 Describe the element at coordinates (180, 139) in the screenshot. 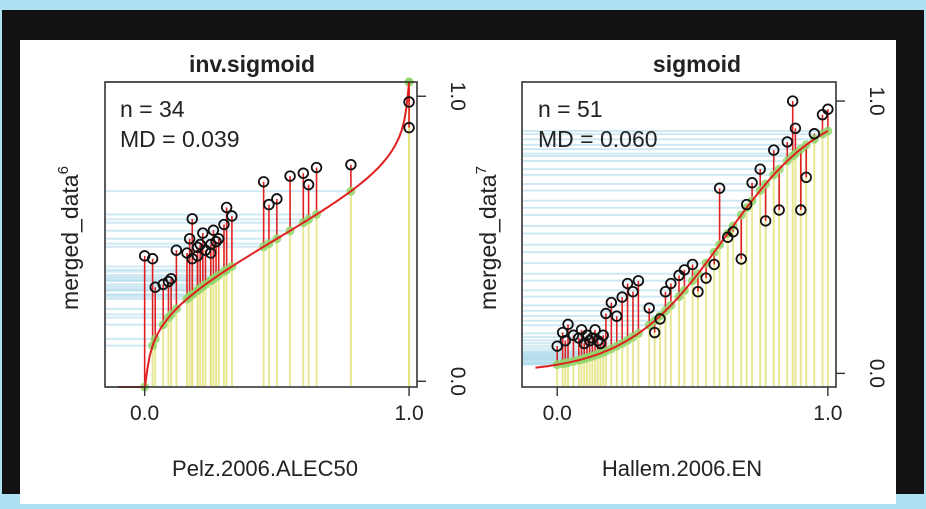

I see `chart-1-md-label: MD = 0.039` at that location.